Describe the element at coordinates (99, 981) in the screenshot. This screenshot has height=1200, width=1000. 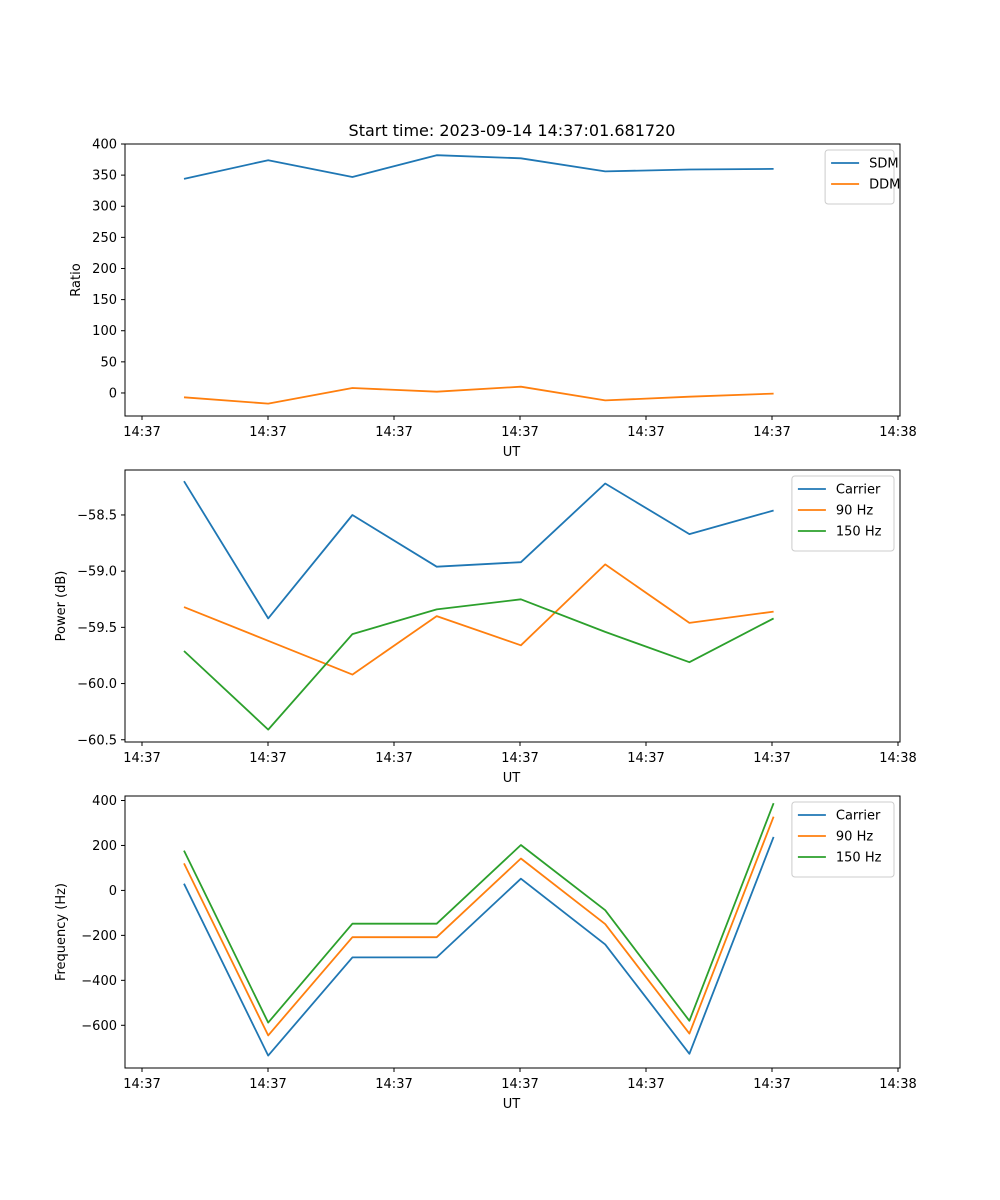
I see `y-tick-label: −400` at that location.